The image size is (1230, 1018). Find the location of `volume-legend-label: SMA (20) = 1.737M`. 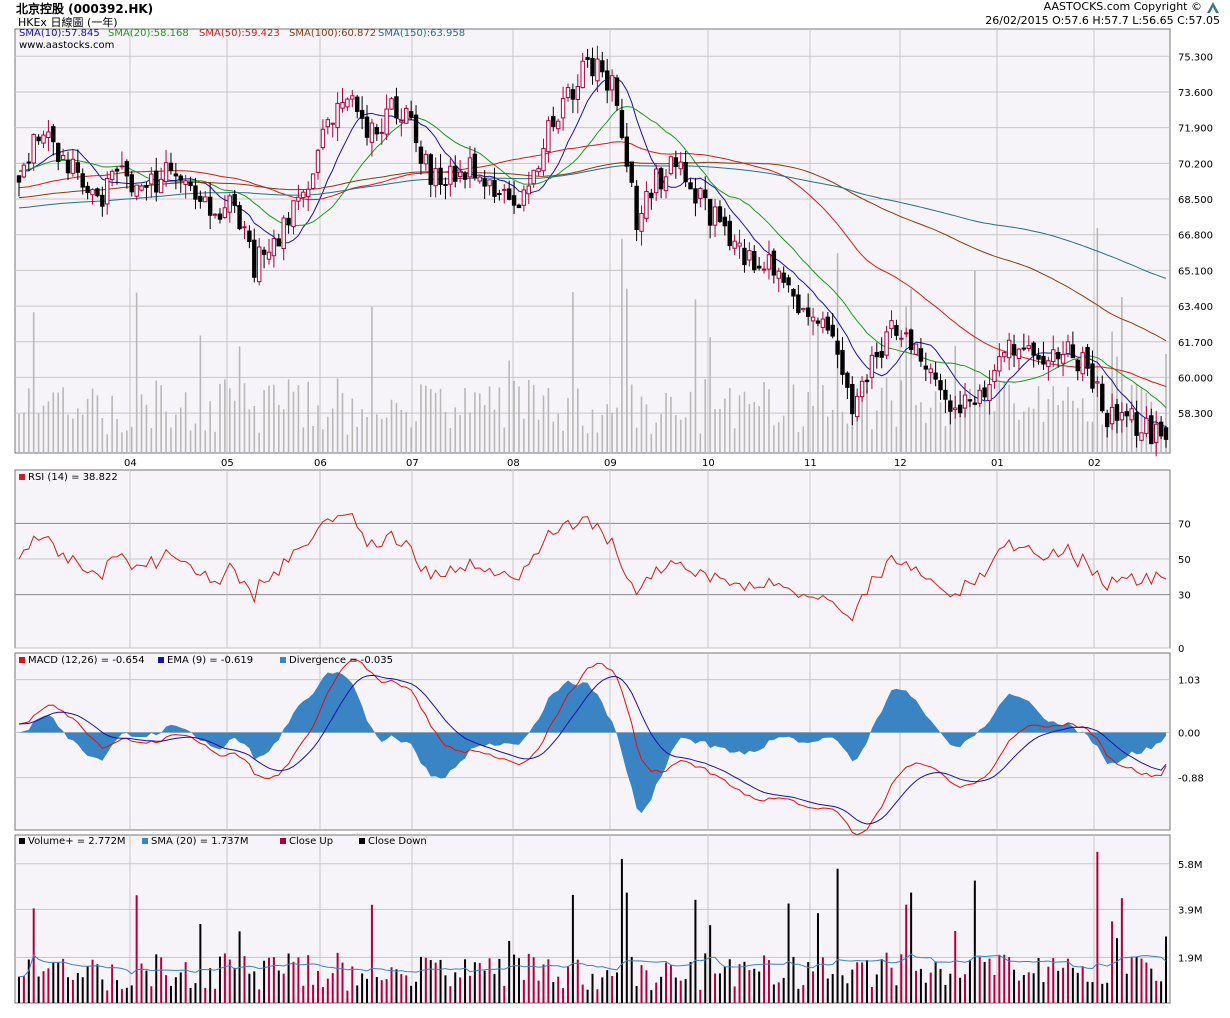

volume-legend-label: SMA (20) = 1.737M is located at coordinates (200, 841).